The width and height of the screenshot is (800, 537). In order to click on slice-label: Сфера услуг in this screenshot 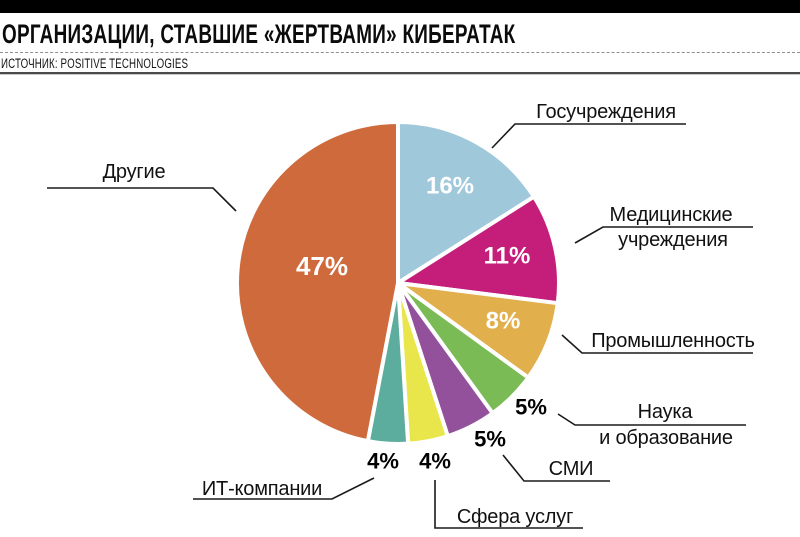, I will do `click(515, 517)`.